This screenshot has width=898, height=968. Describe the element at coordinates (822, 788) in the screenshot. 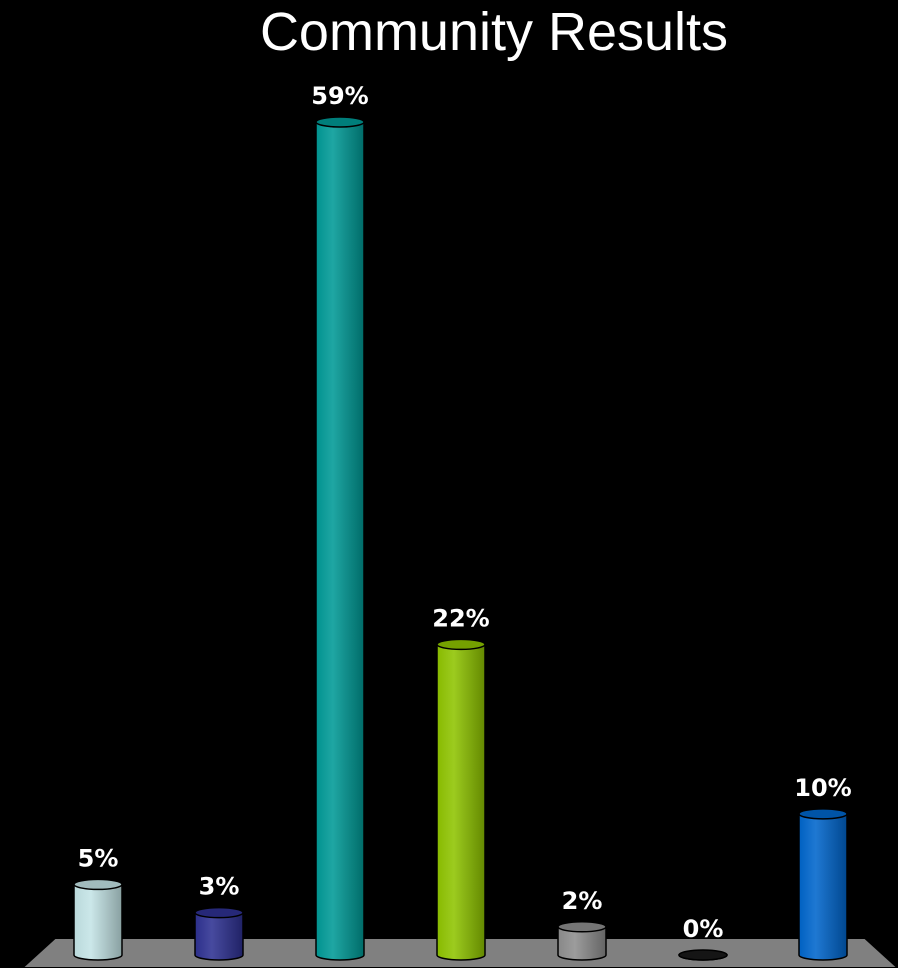

I see `data-label: 10%` at that location.